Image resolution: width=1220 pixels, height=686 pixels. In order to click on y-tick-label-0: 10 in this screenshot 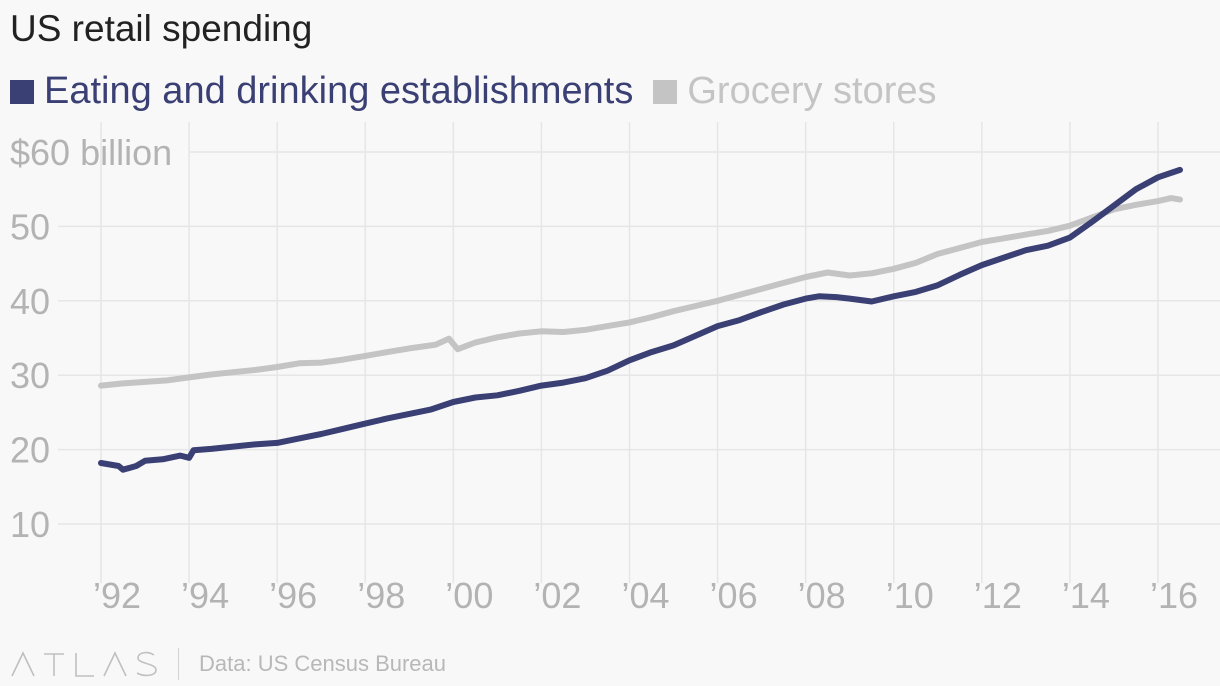, I will do `click(30, 524)`.